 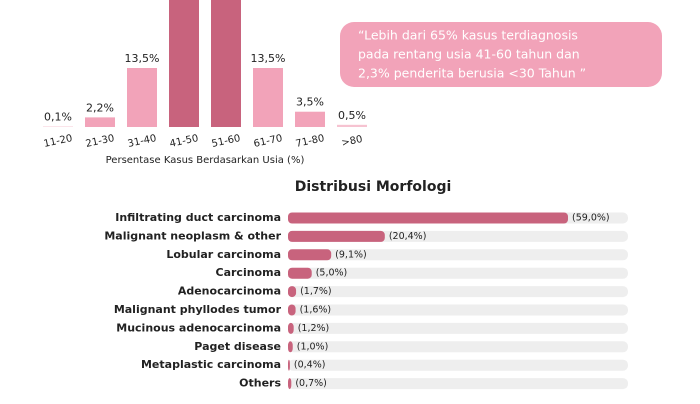 I want to click on value-label: 3,5%, so click(x=310, y=102).